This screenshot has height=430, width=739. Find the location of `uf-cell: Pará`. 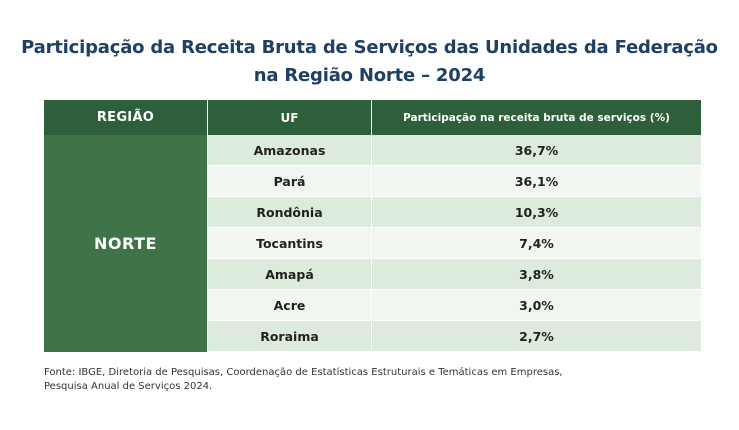

uf-cell: Pará is located at coordinates (289, 181).